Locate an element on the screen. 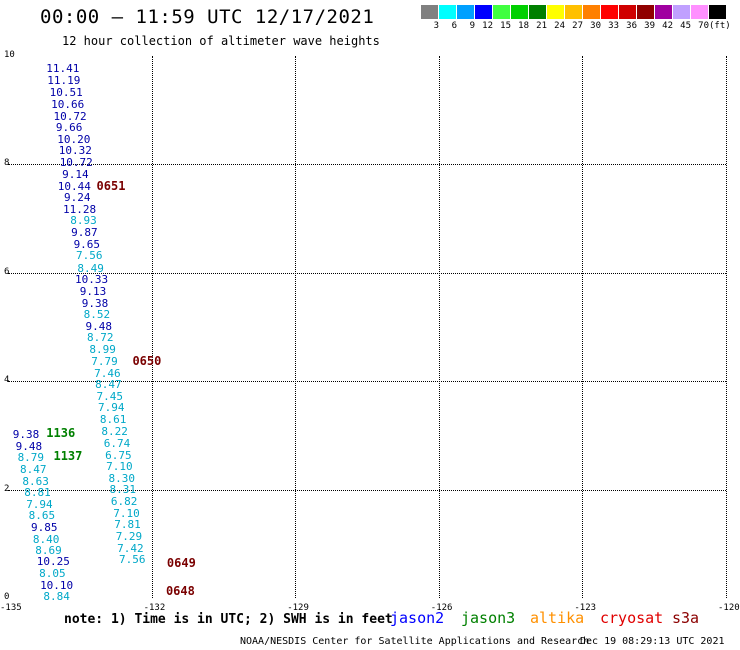 This screenshot has height=650, width=740. wave-height-scale-labels: 3 6 9 12 15 18 21 24 27 30 33 36 39 42 45 70 (ft) is located at coordinates (576, 26).